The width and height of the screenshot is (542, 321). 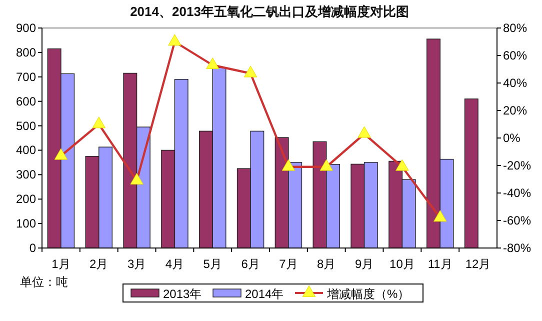 I want to click on y-tick-label: 200, so click(x=26, y=199).